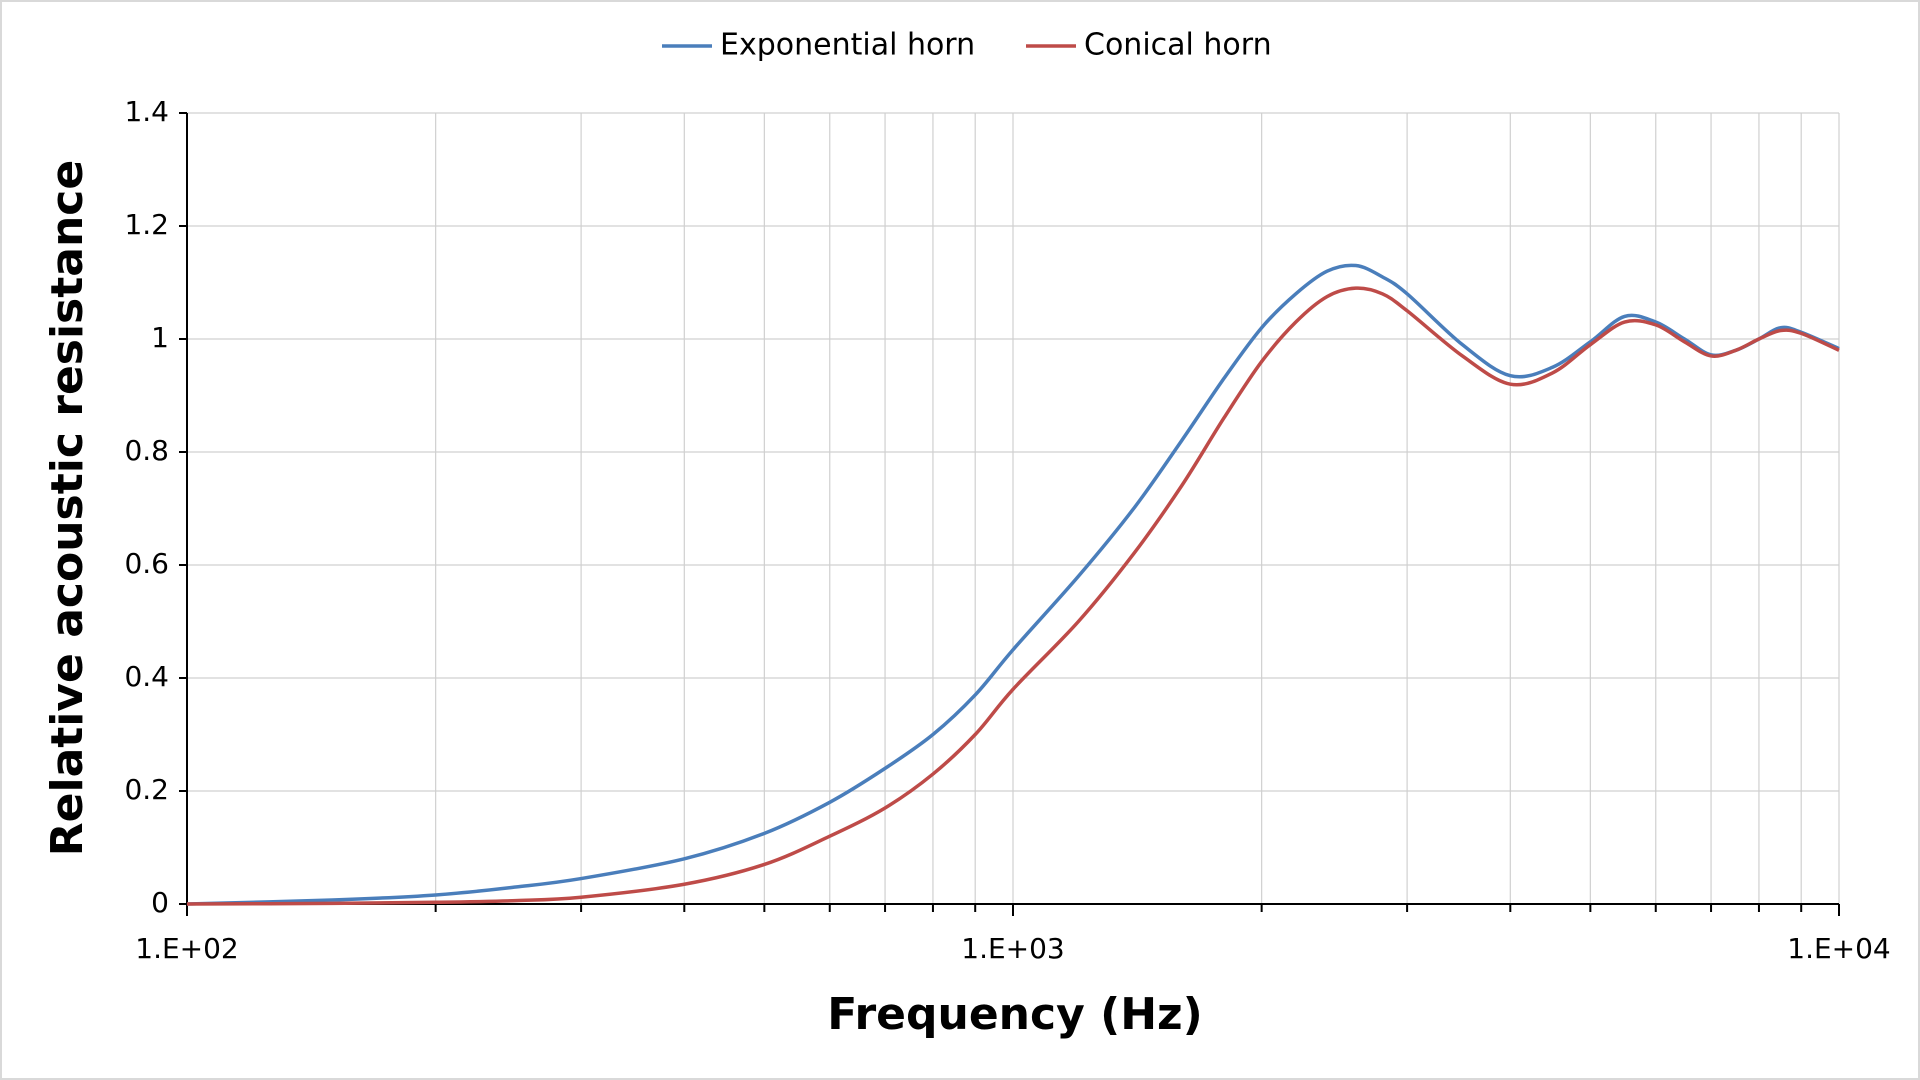  What do you see at coordinates (1013, 948) in the screenshot?
I see `x-tick-label: 1.E+03` at bounding box center [1013, 948].